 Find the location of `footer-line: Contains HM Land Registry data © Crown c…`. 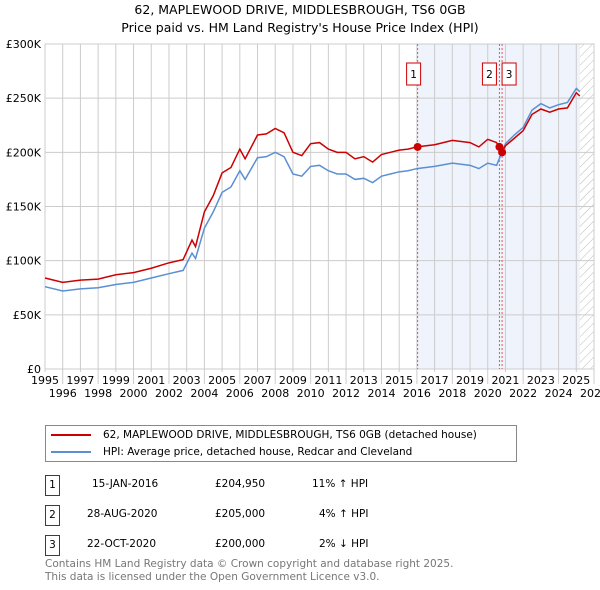

footer-line: Contains HM Land Registry data © Crown c… is located at coordinates (249, 564).